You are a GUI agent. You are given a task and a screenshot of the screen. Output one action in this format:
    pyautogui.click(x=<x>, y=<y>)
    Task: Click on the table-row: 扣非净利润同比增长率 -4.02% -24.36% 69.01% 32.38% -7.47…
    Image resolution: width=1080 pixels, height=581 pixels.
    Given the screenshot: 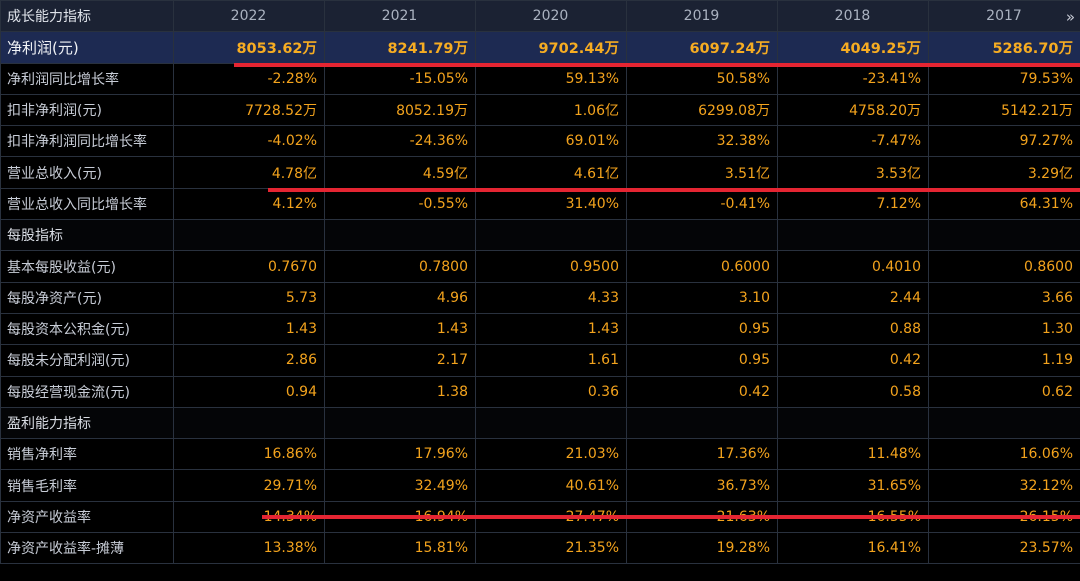 What is the action you would take?
    pyautogui.click(x=540, y=141)
    